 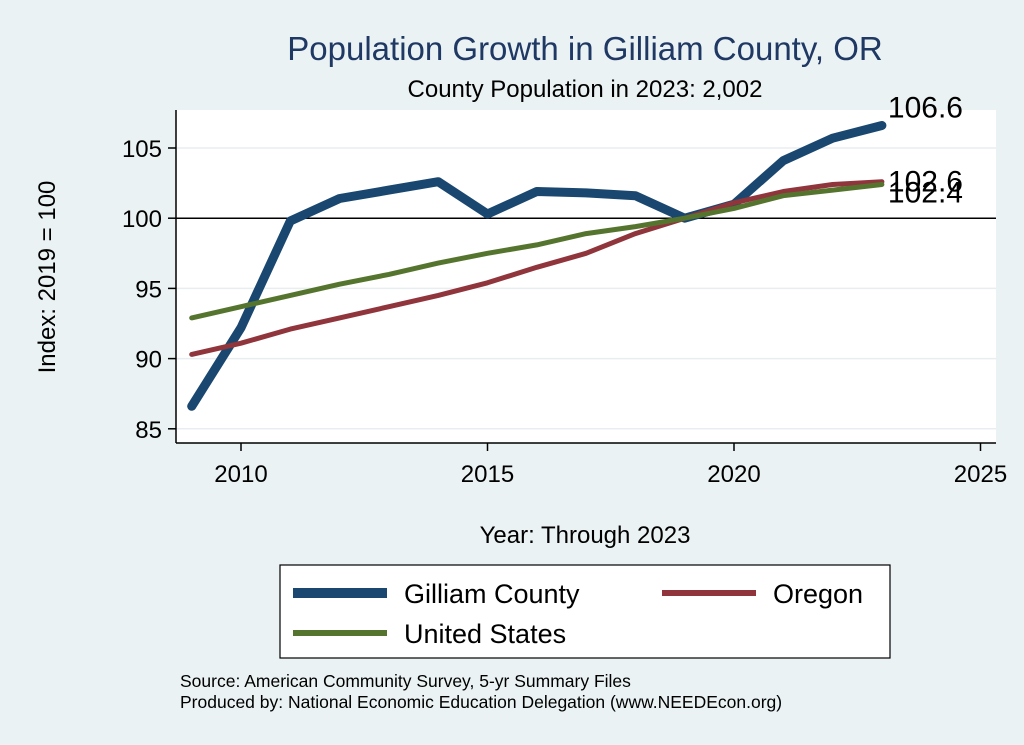 What do you see at coordinates (487, 474) in the screenshot?
I see `x-tick-label-2015: 2015` at bounding box center [487, 474].